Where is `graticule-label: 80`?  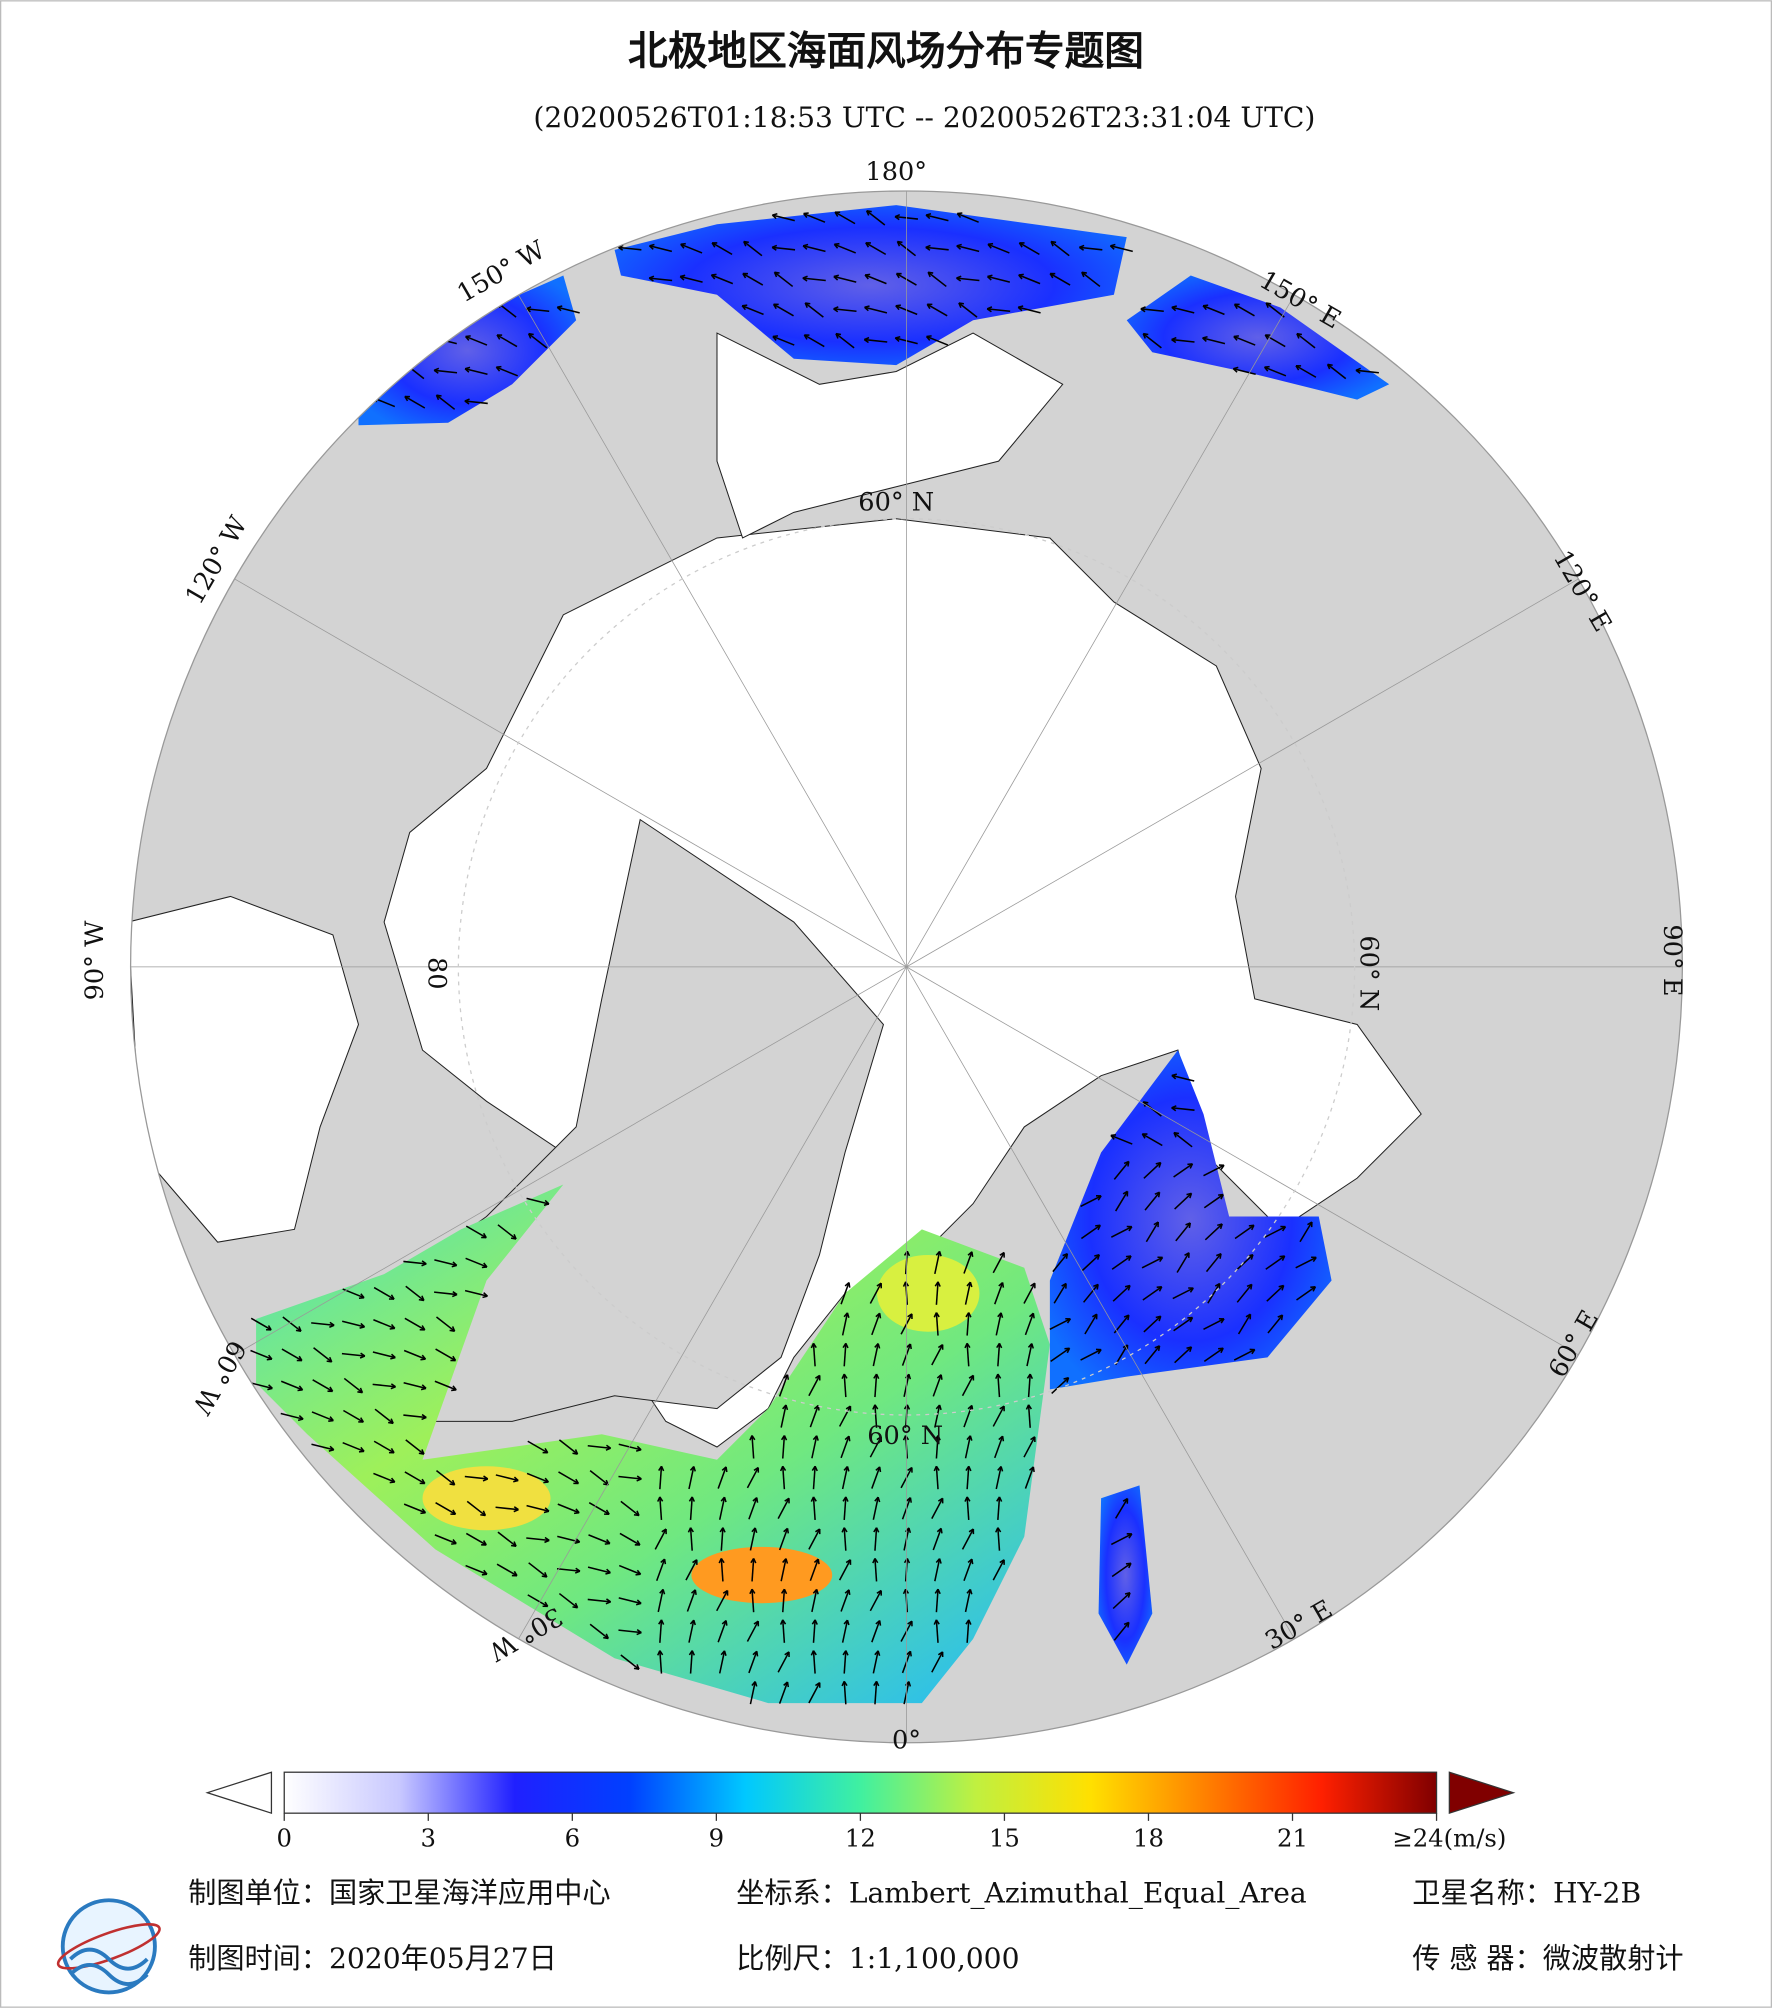 graticule-label: 80 is located at coordinates (436, 973).